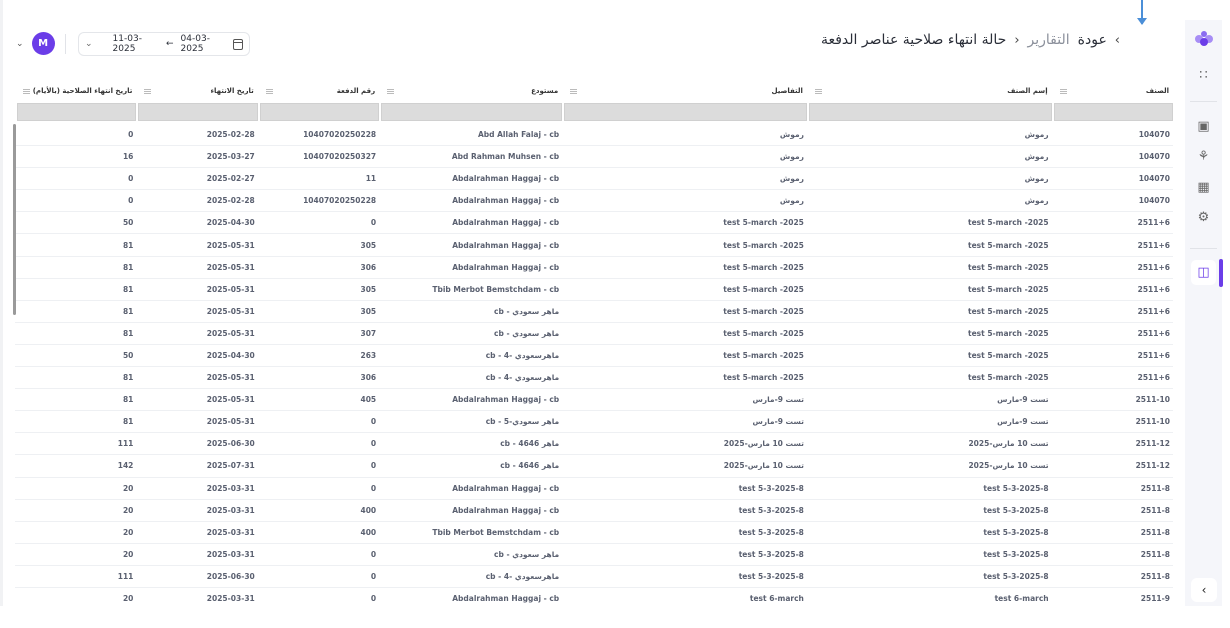  I want to click on user-menu: ⌄ M, so click(35, 43).